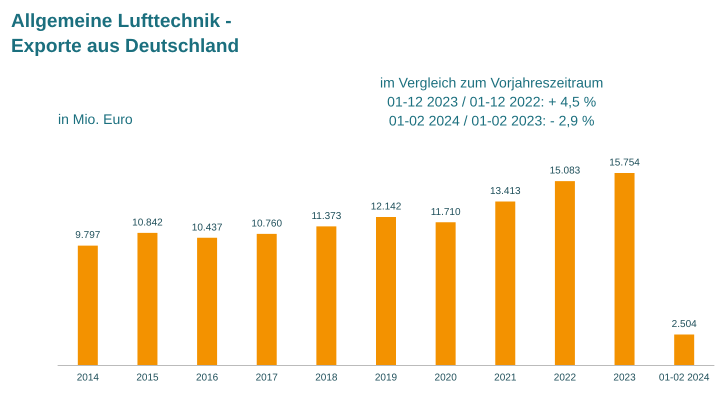 The height and width of the screenshot is (406, 725). I want to click on x-tick-label: 01-02 2024, so click(684, 378).